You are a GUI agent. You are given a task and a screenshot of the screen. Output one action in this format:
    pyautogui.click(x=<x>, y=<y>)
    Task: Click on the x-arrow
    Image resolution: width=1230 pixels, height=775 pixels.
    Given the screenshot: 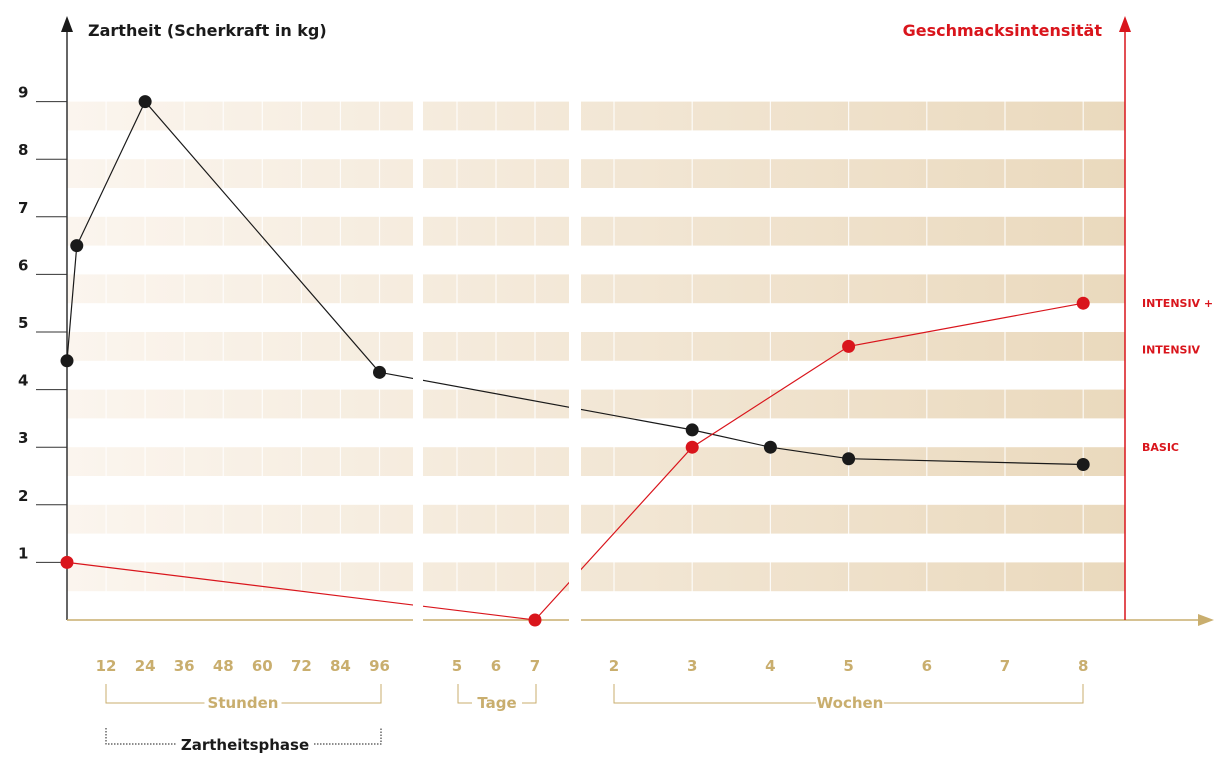 What is the action you would take?
    pyautogui.click(x=1206, y=620)
    